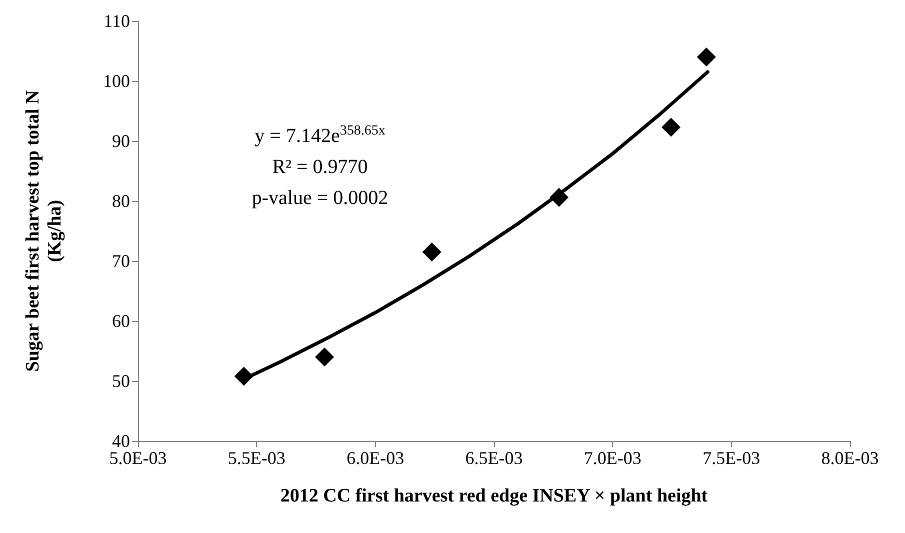  I want to click on y-tick-label: 100, so click(116, 81).